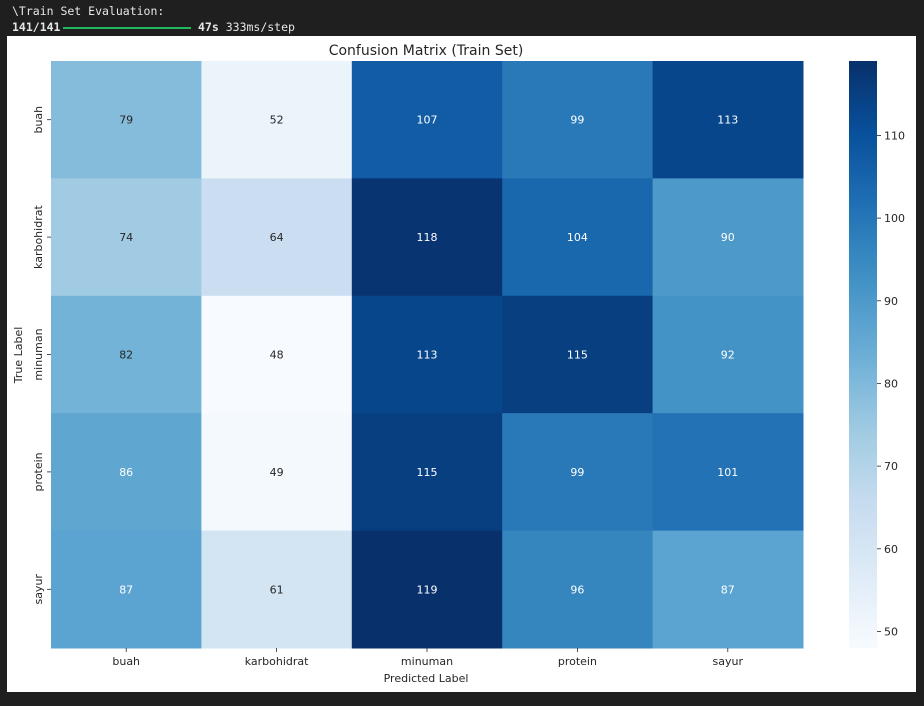 The width and height of the screenshot is (924, 706). What do you see at coordinates (727, 472) in the screenshot?
I see `cell-value-label: 101` at bounding box center [727, 472].